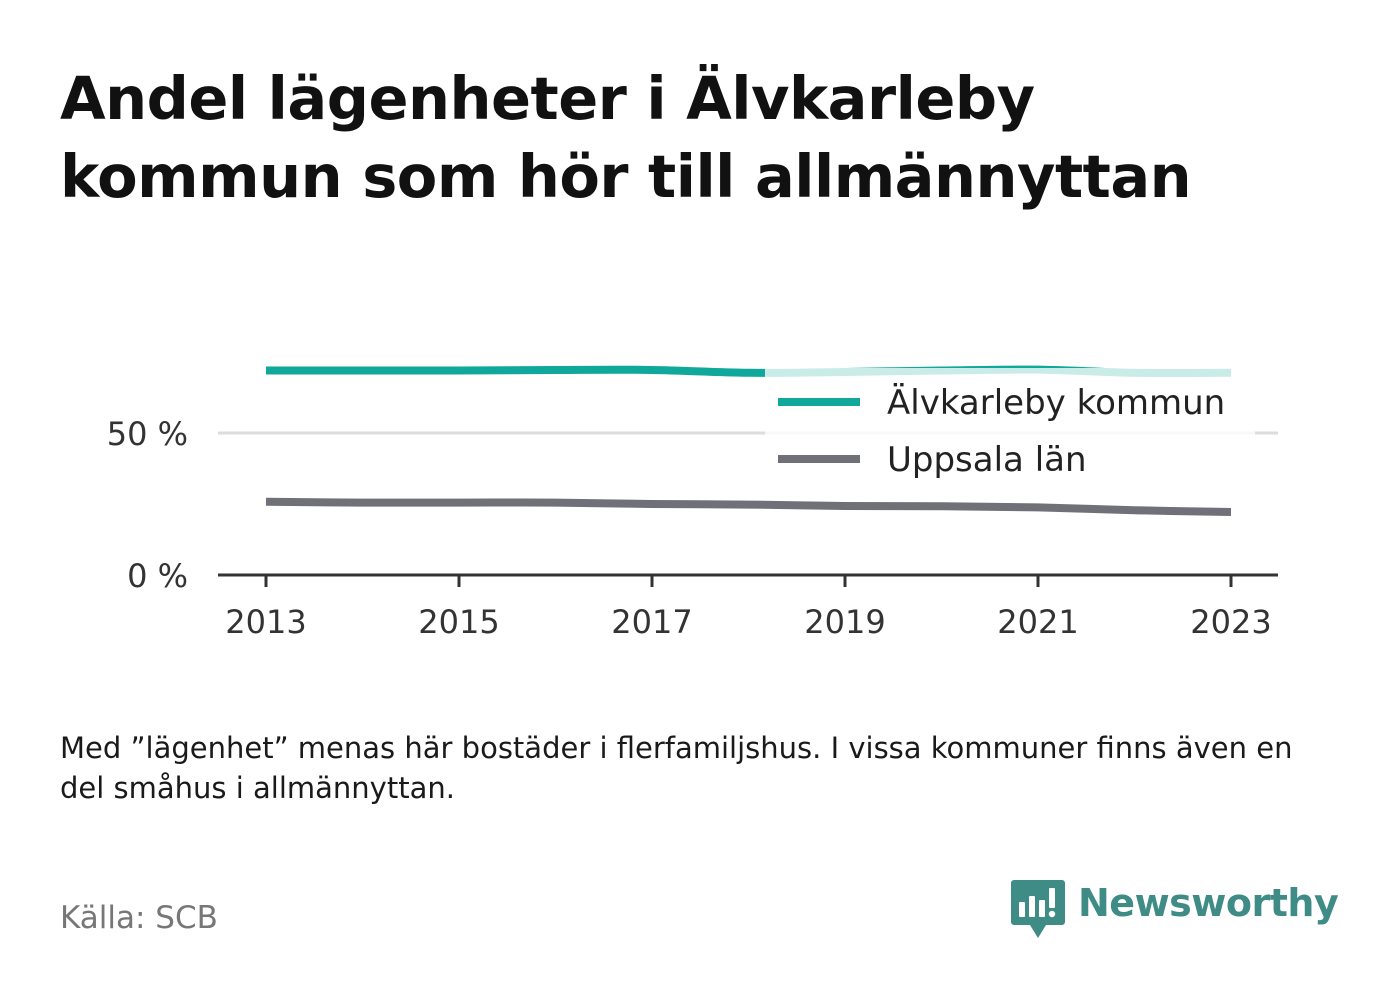 This screenshot has height=999, width=1382. I want to click on bar-chart-speech-bubble-icon, so click(1038, 909).